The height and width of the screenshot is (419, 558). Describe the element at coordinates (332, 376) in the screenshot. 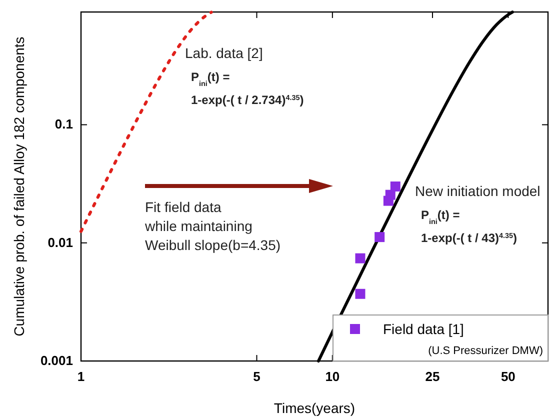

I see `x-tick-label: 10` at that location.